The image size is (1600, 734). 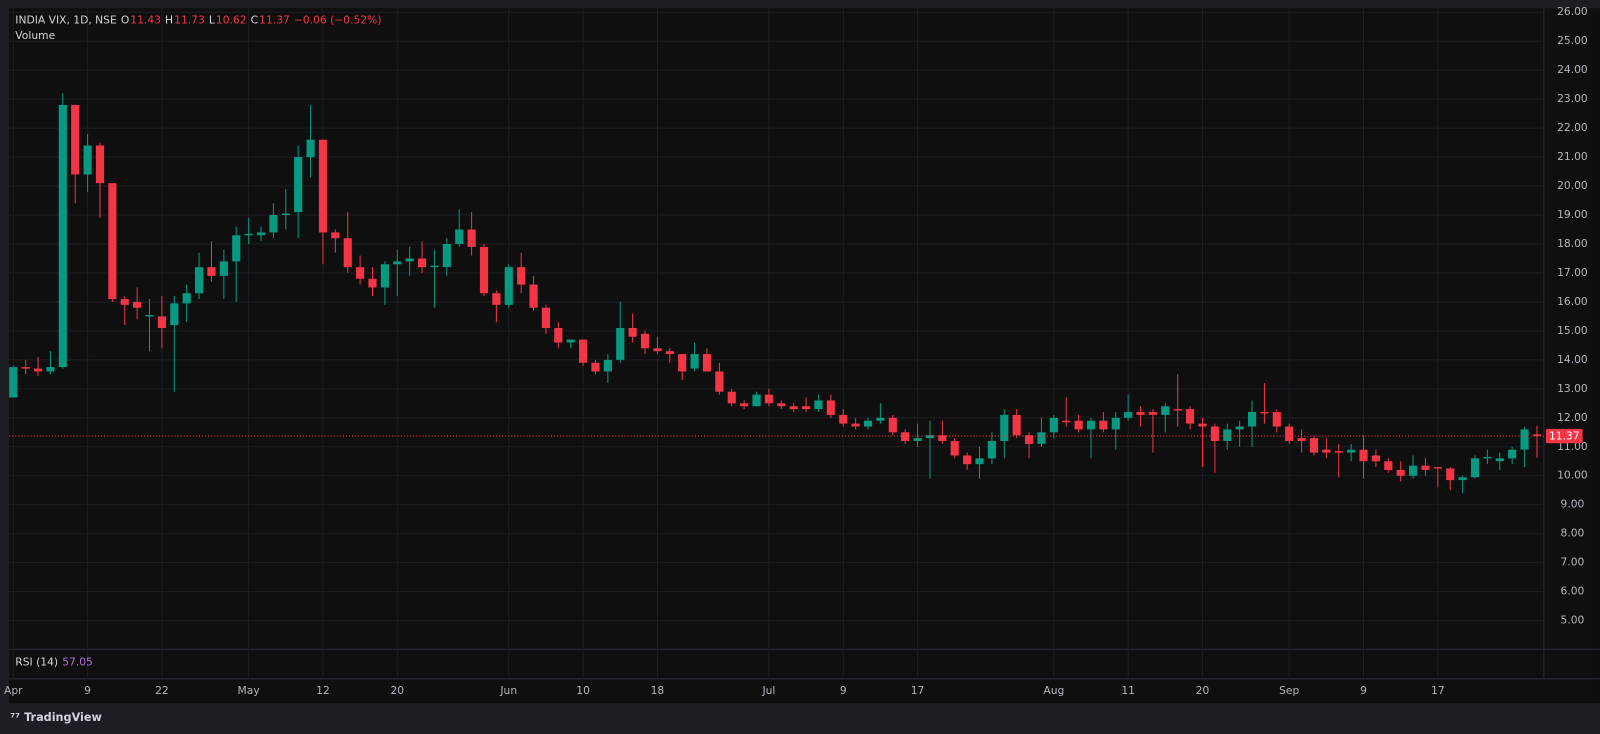 What do you see at coordinates (1572, 127) in the screenshot?
I see `y-tick-label: 22.00` at bounding box center [1572, 127].